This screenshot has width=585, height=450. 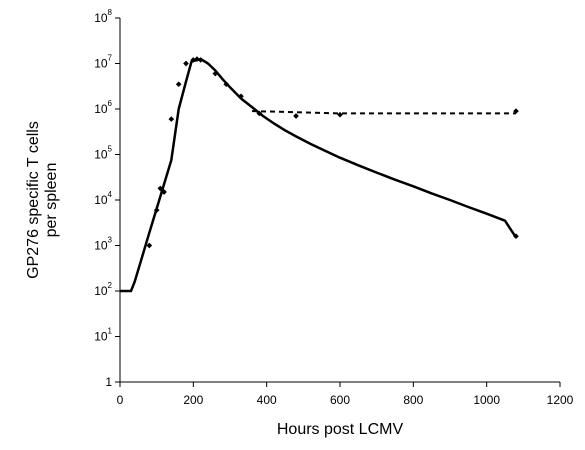 I want to click on y-ticks: 1 10¹ 10² 10³ 10⁴ 10⁵ 10⁶ 10⁷ 10⁸, so click(x=107, y=198).